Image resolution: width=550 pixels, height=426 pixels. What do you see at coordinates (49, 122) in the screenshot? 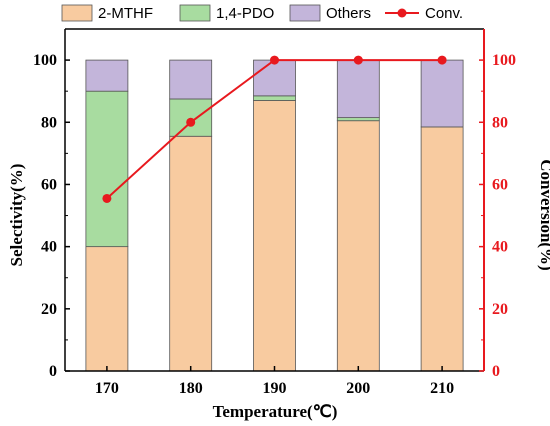
I see `y-tick-label: 80` at bounding box center [49, 122].